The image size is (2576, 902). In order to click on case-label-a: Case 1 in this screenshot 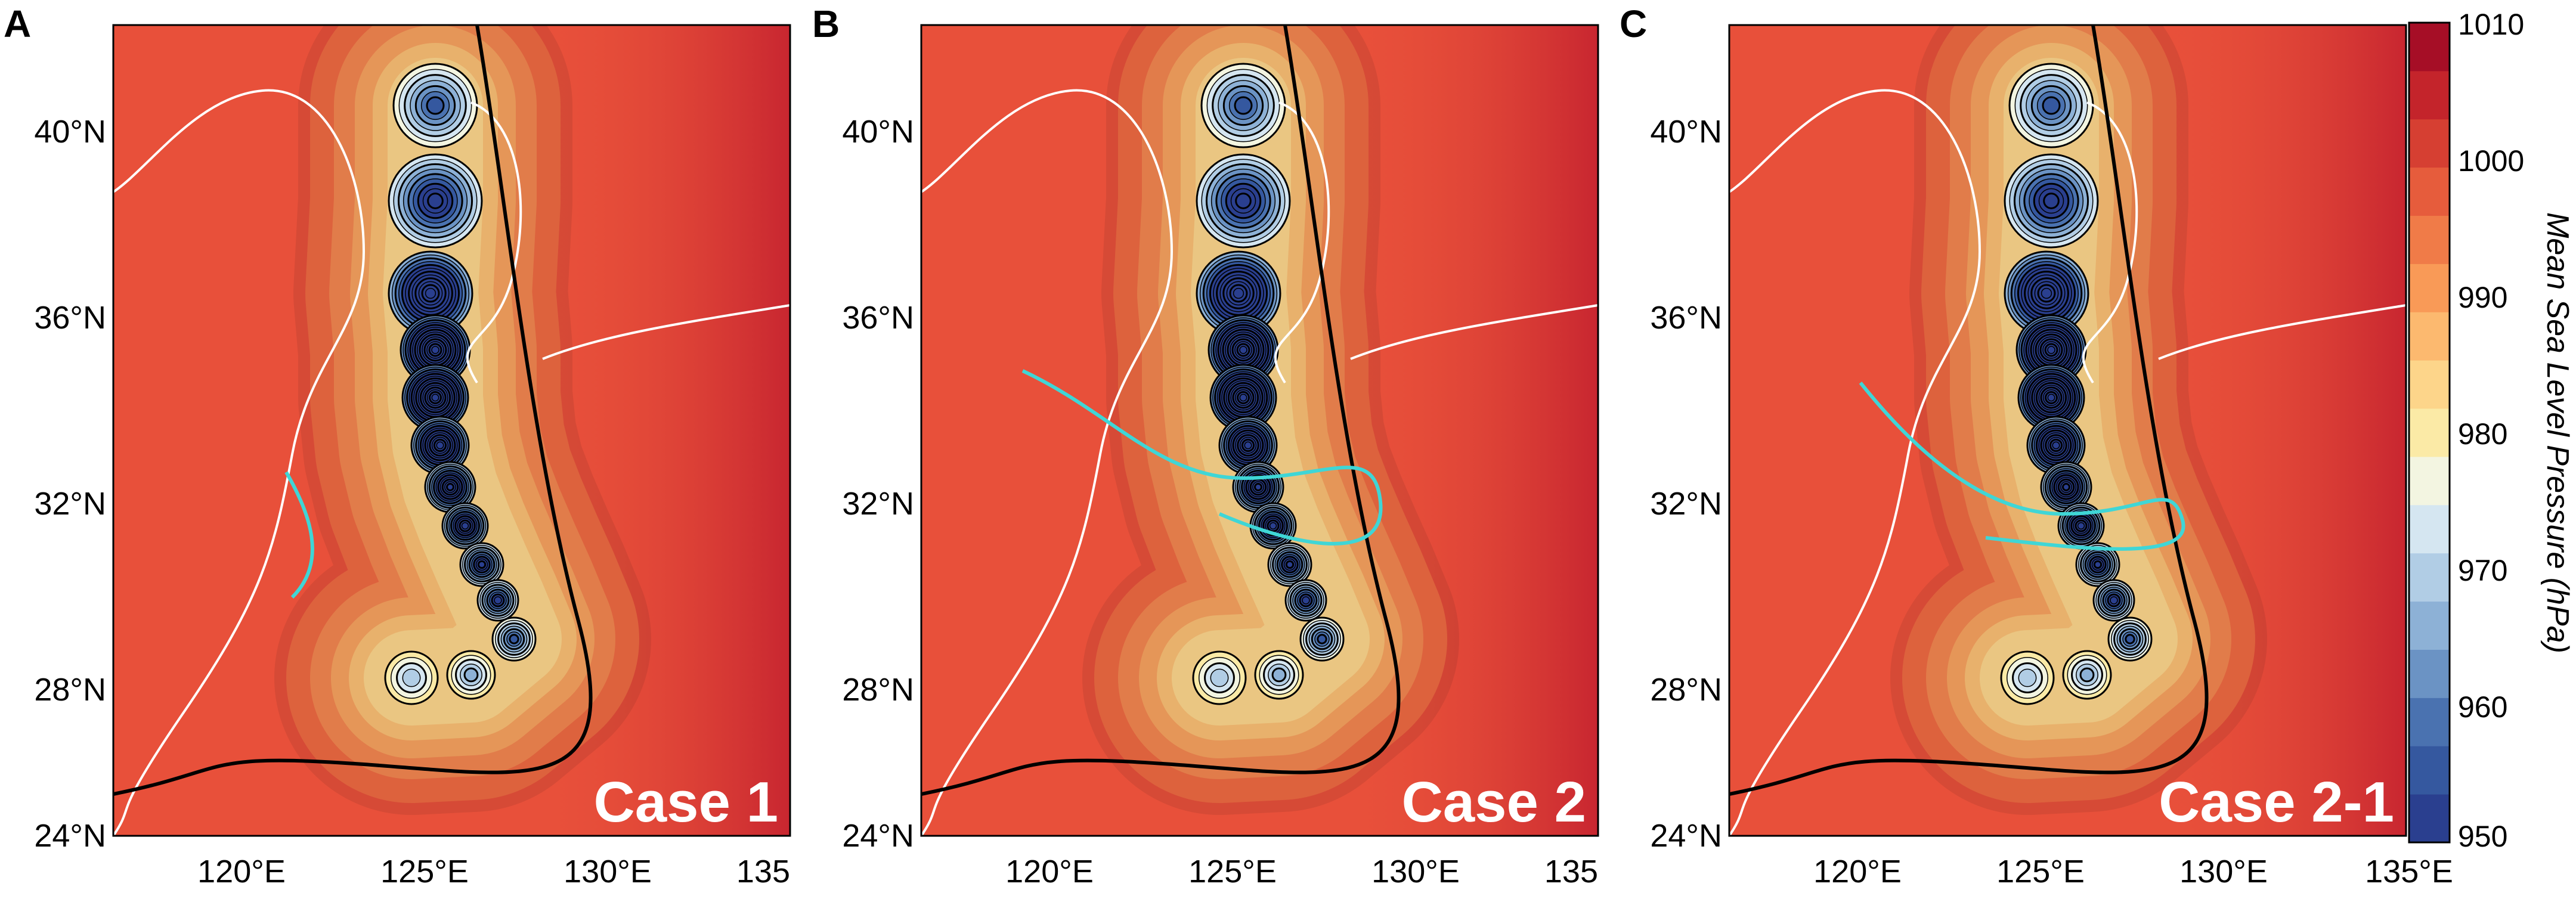, I will do `click(685, 802)`.